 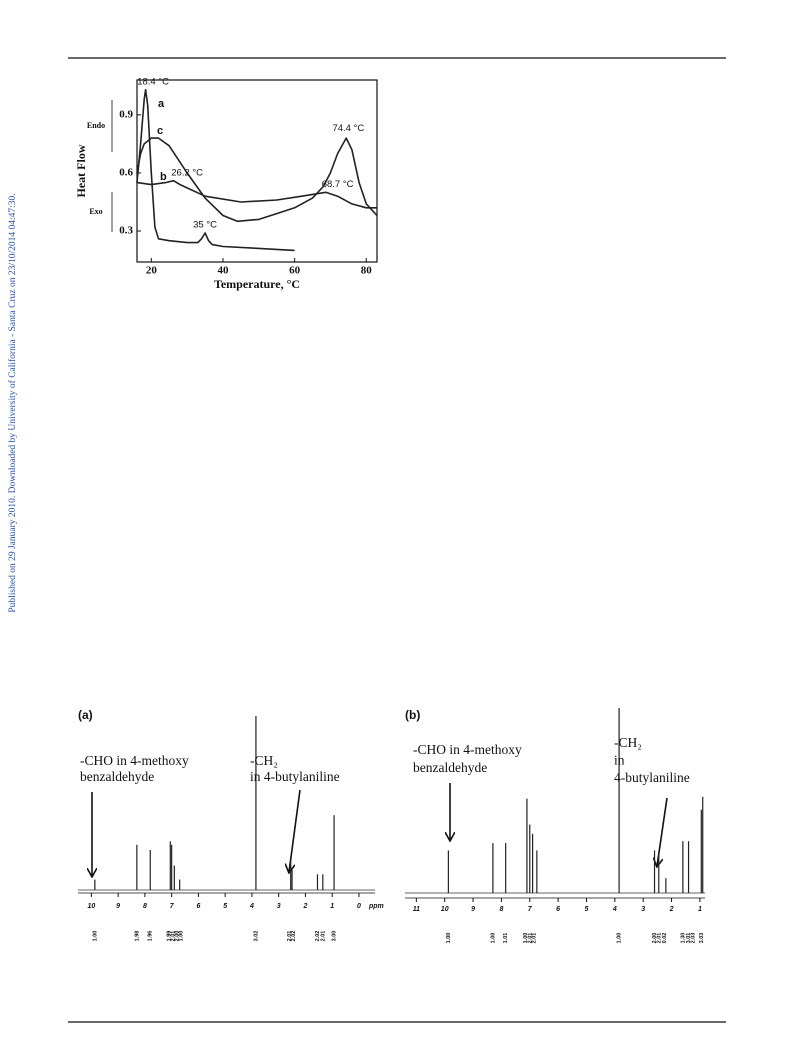 I want to click on endo-label: Endo, so click(x=96, y=125).